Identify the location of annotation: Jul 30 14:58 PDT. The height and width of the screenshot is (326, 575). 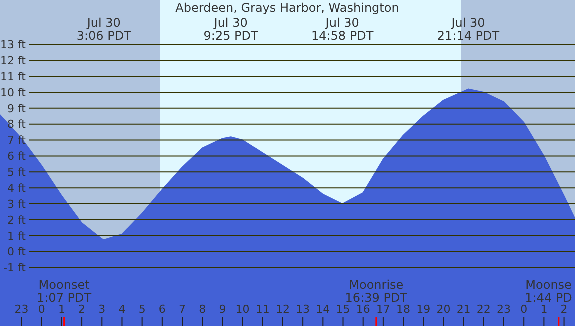
(342, 29).